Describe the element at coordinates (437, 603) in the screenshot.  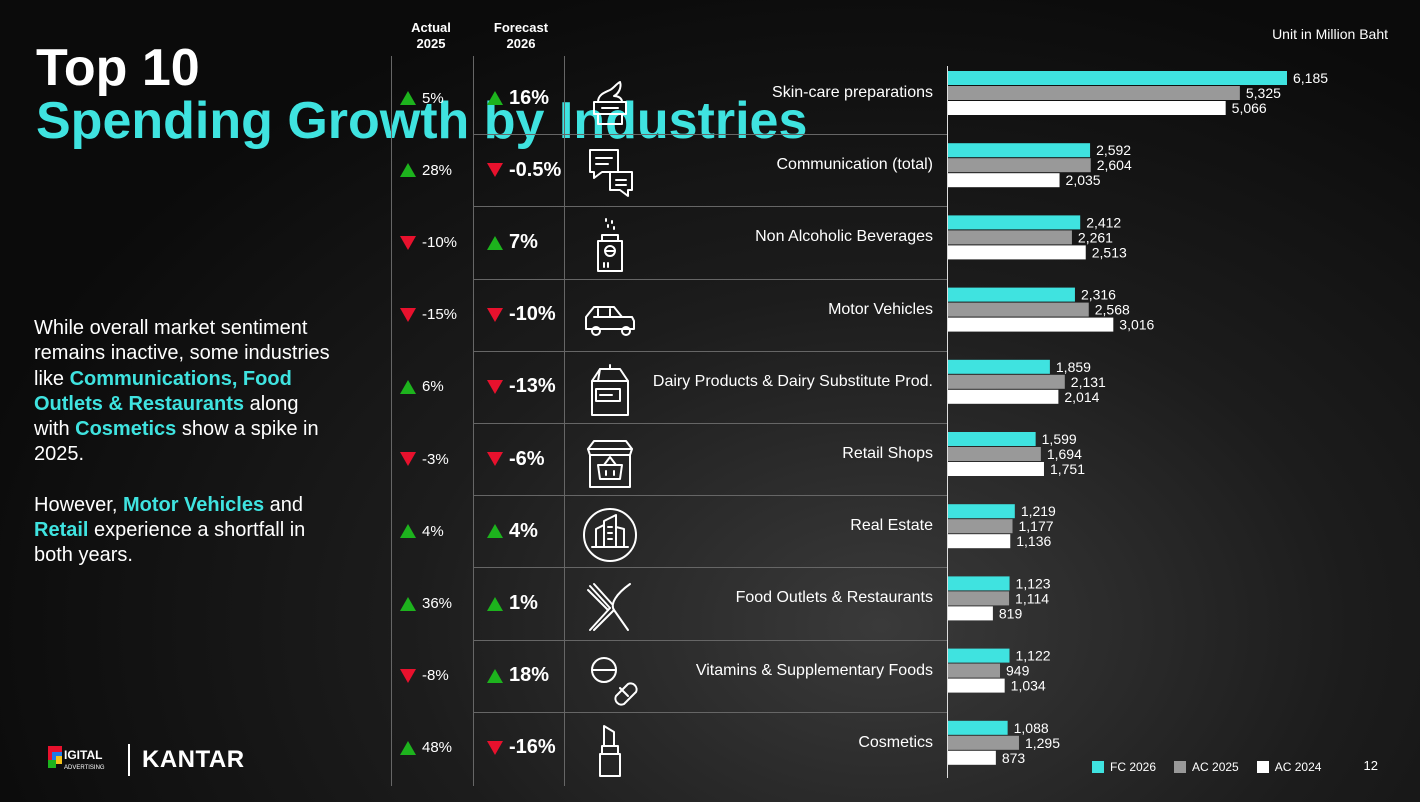
I see `actual-growth-value: 36%` at that location.